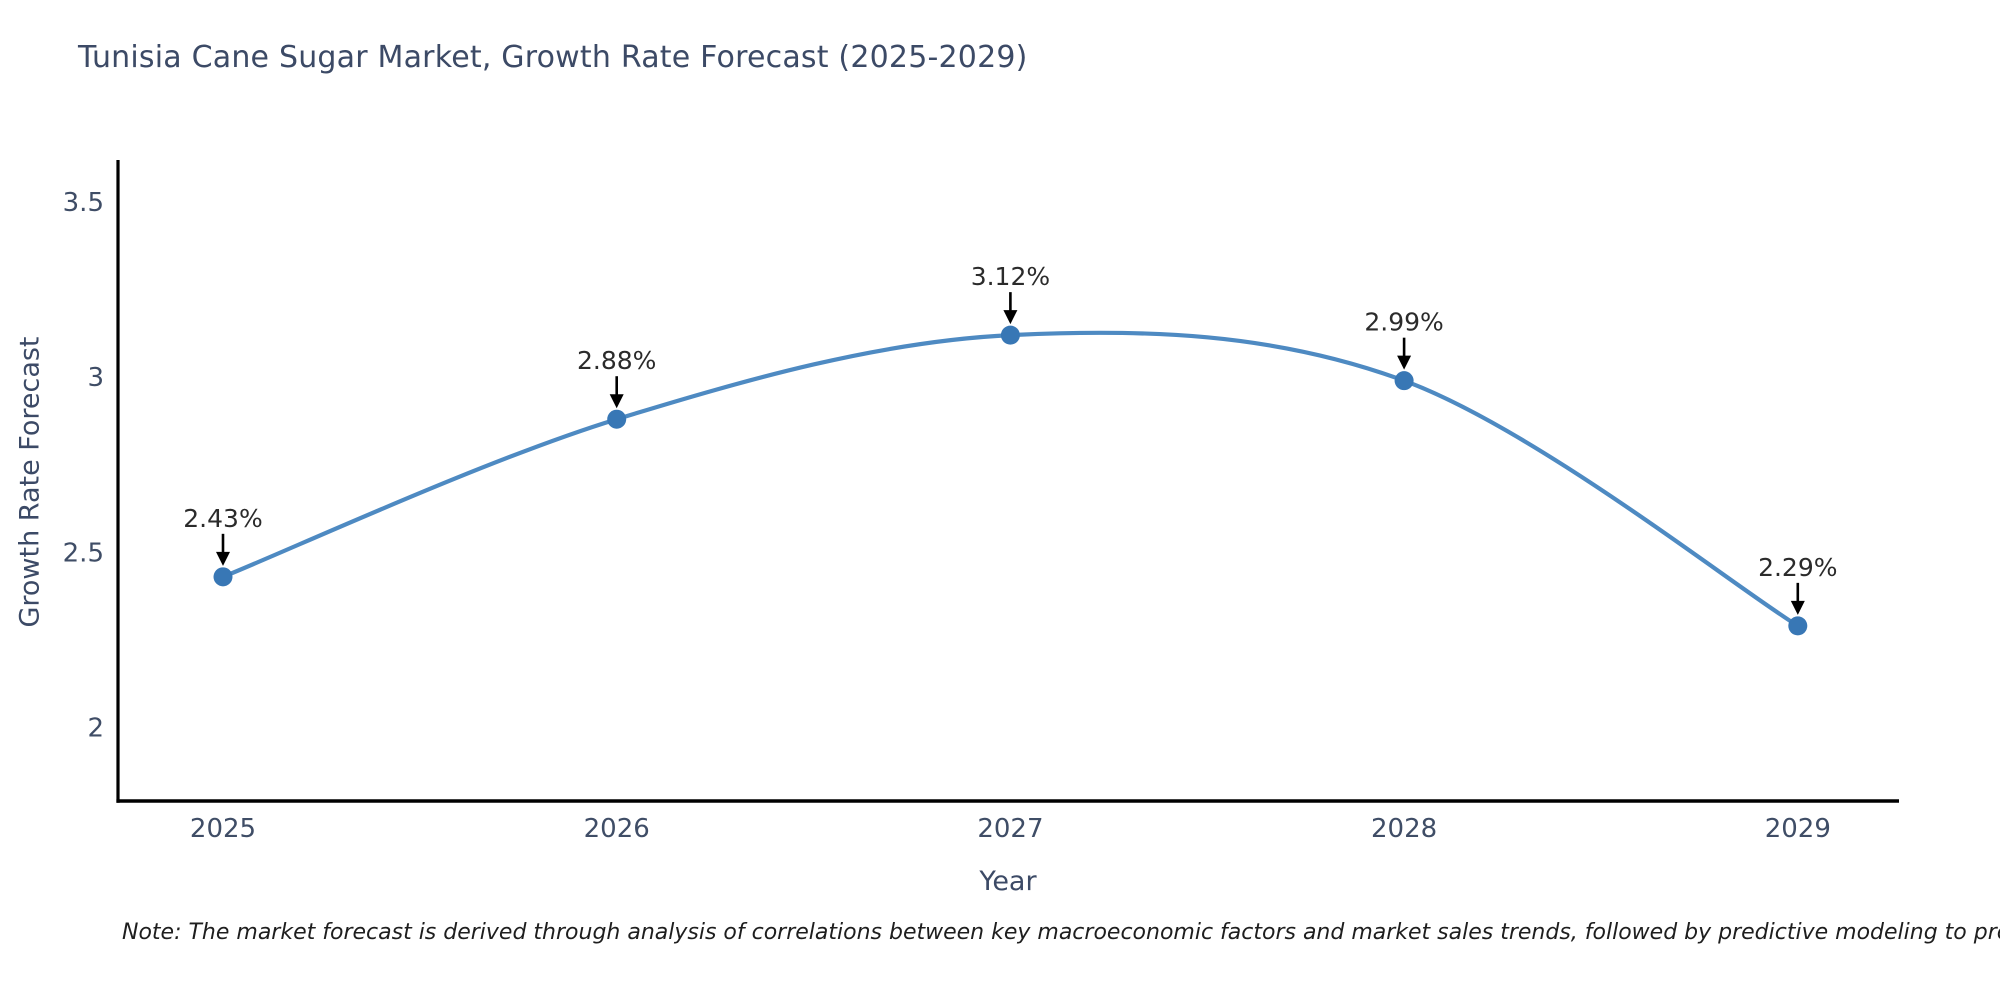 Image resolution: width=2000 pixels, height=1000 pixels. Describe the element at coordinates (83, 553) in the screenshot. I see `y-axis-tick-label: 2.5` at that location.